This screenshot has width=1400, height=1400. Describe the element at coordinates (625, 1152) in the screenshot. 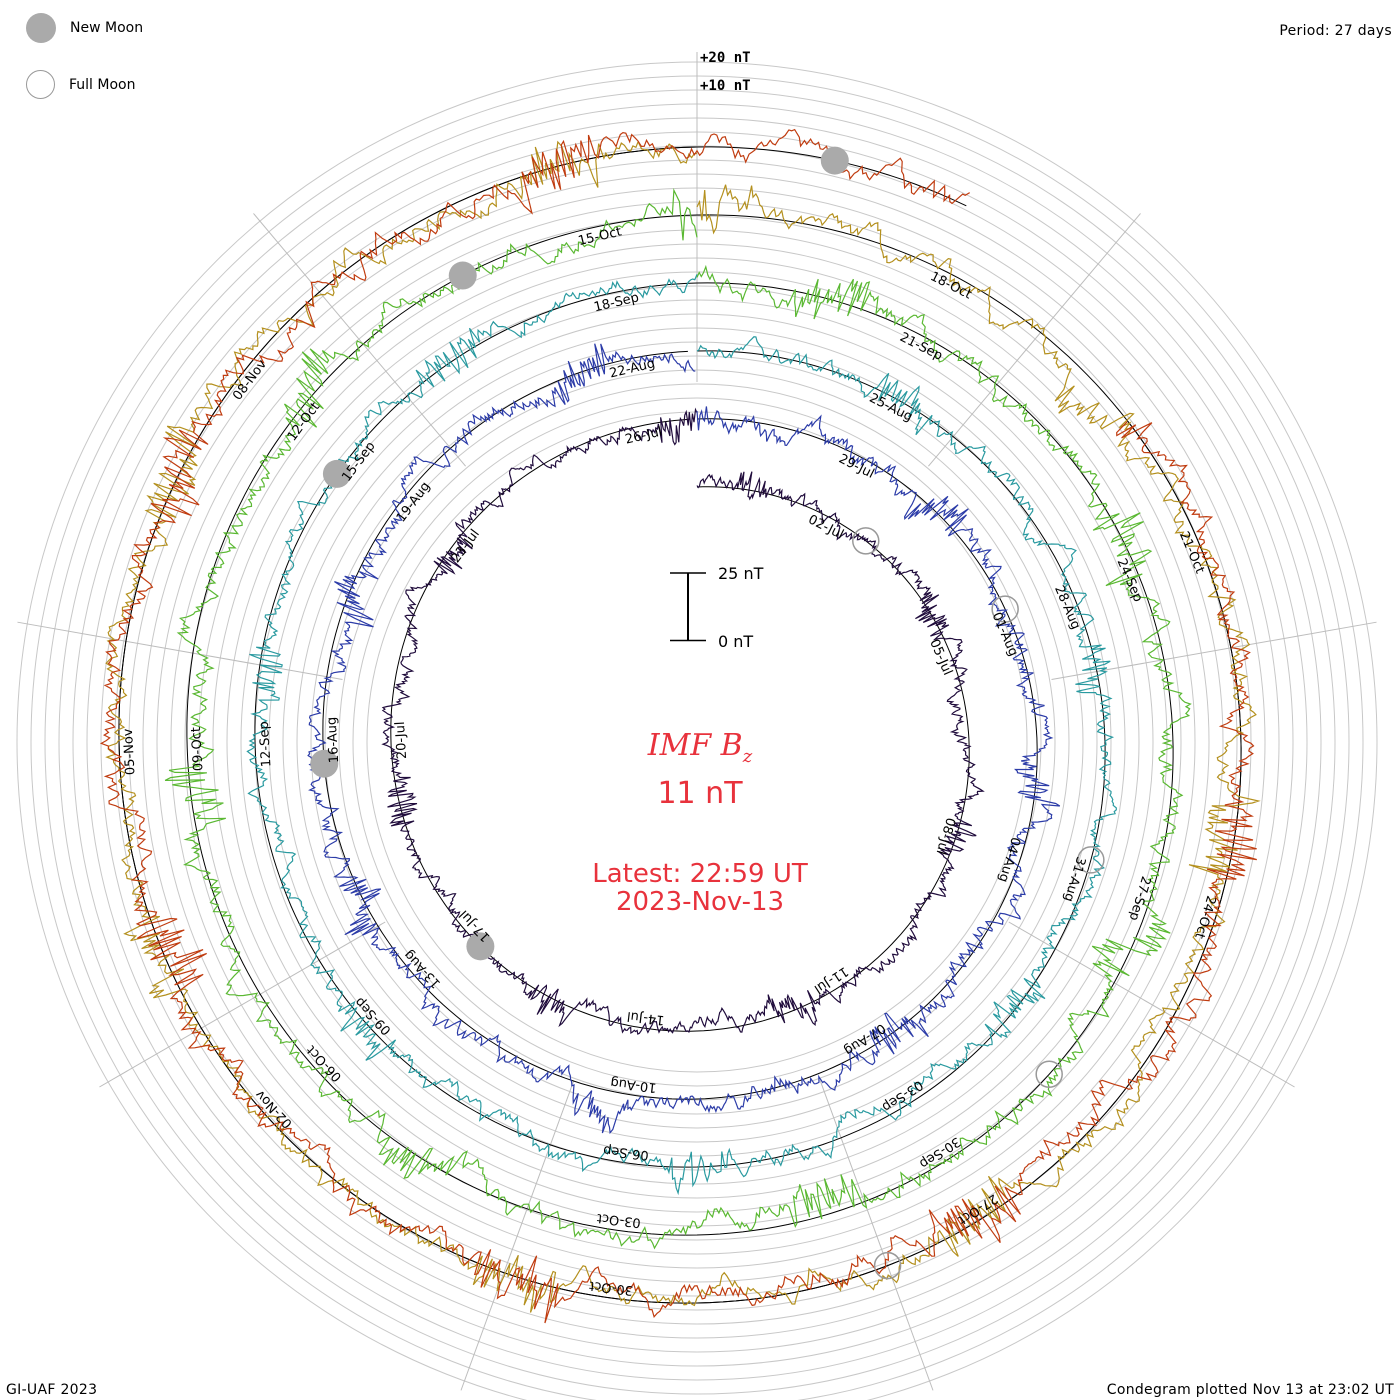

I see `date-label: 06-Sep` at that location.